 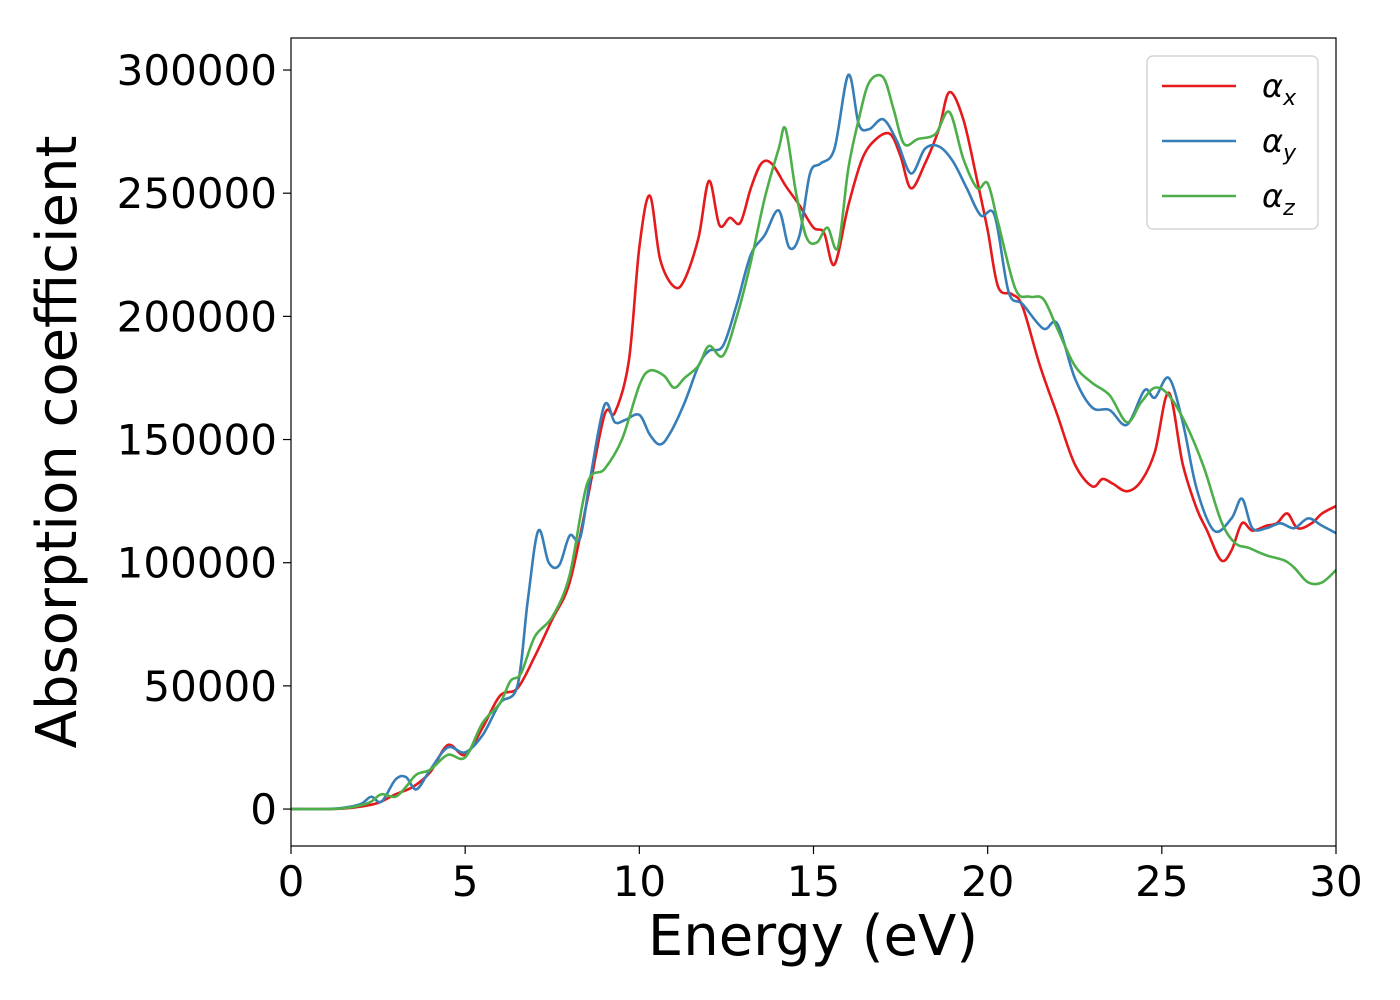 I want to click on y-tick-label: 150000, so click(x=197, y=440).